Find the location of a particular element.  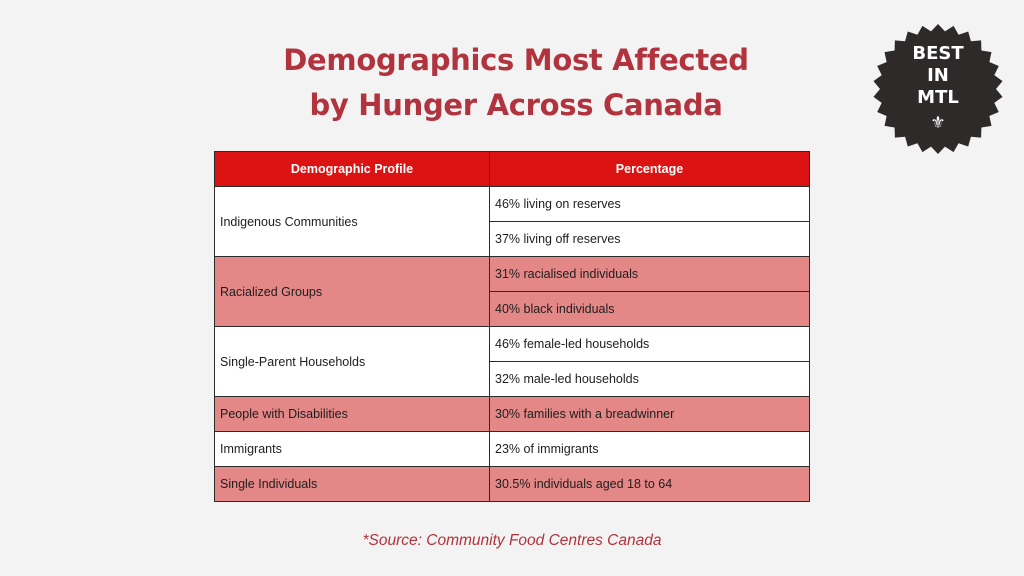

table-header-row: Demographic Profile Percentage is located at coordinates (512, 169).